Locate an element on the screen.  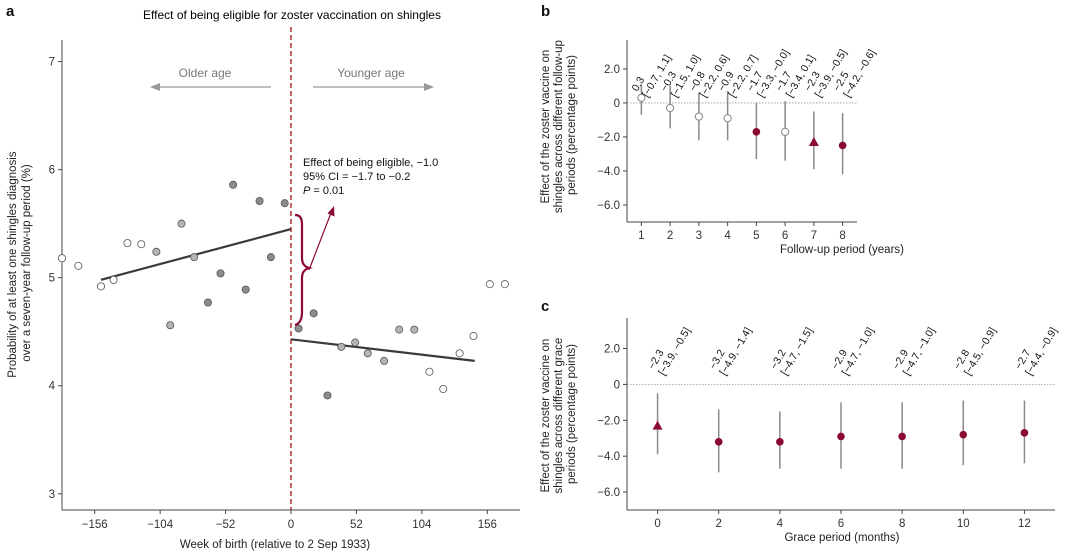
panel-c-x-tick-label: 10 is located at coordinates (963, 524).